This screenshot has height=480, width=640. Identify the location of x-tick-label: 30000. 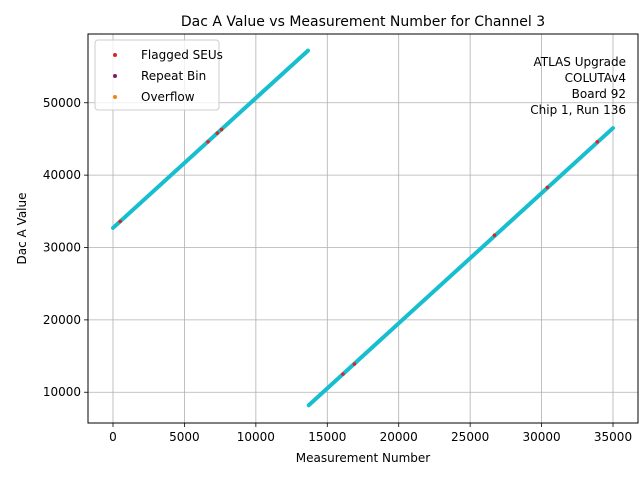
(541, 437).